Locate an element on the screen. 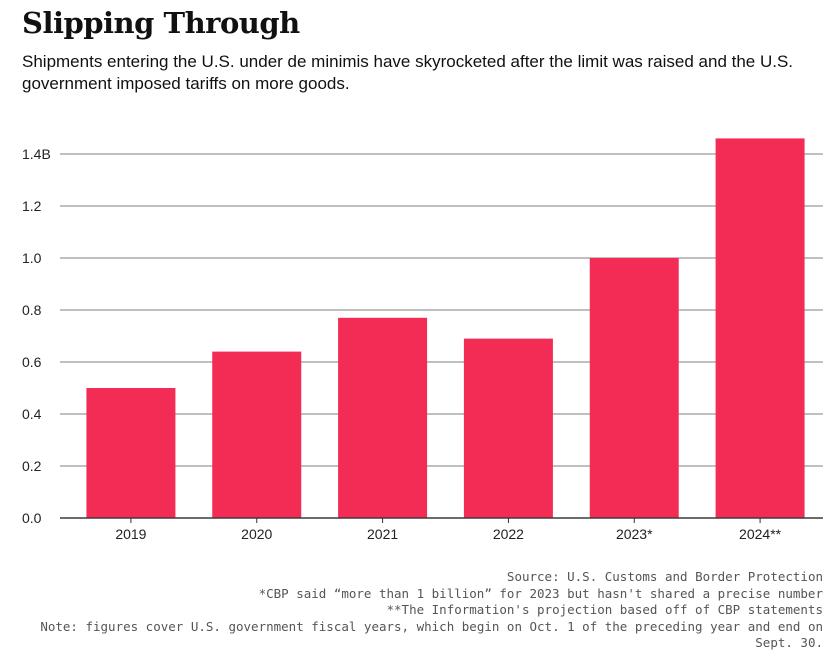 This screenshot has width=835, height=665. y-tick-label: 0.2 is located at coordinates (32, 466).